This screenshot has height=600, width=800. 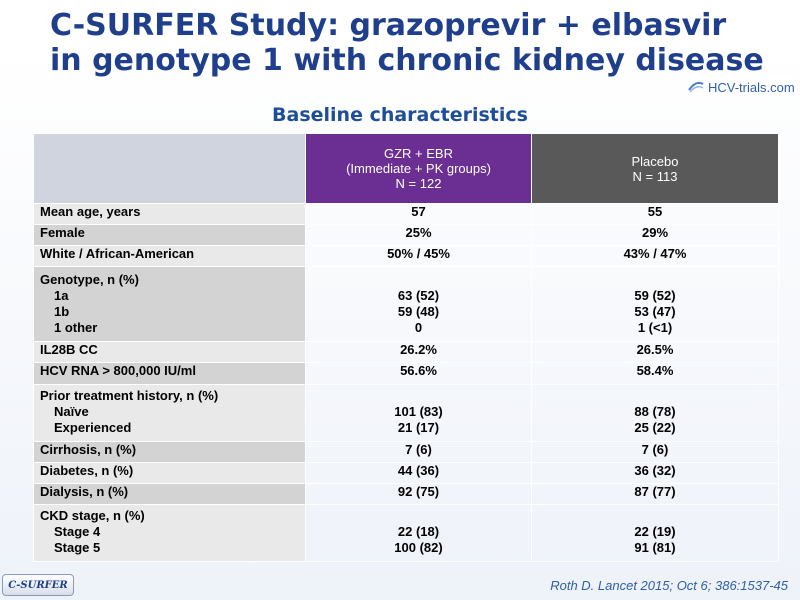 I want to click on logo-swoosh-icon, so click(x=696, y=87).